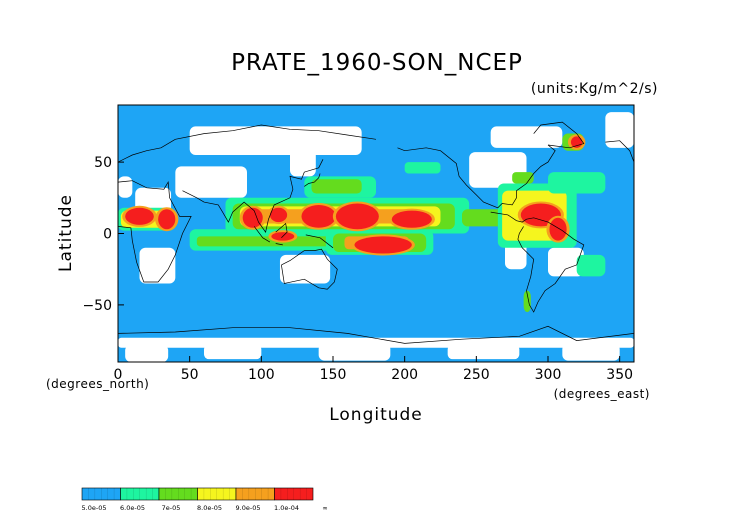 Image resolution: width=752 pixels, height=532 pixels. What do you see at coordinates (404, 375) in the screenshot?
I see `x-tick-label-4: 200` at bounding box center [404, 375].